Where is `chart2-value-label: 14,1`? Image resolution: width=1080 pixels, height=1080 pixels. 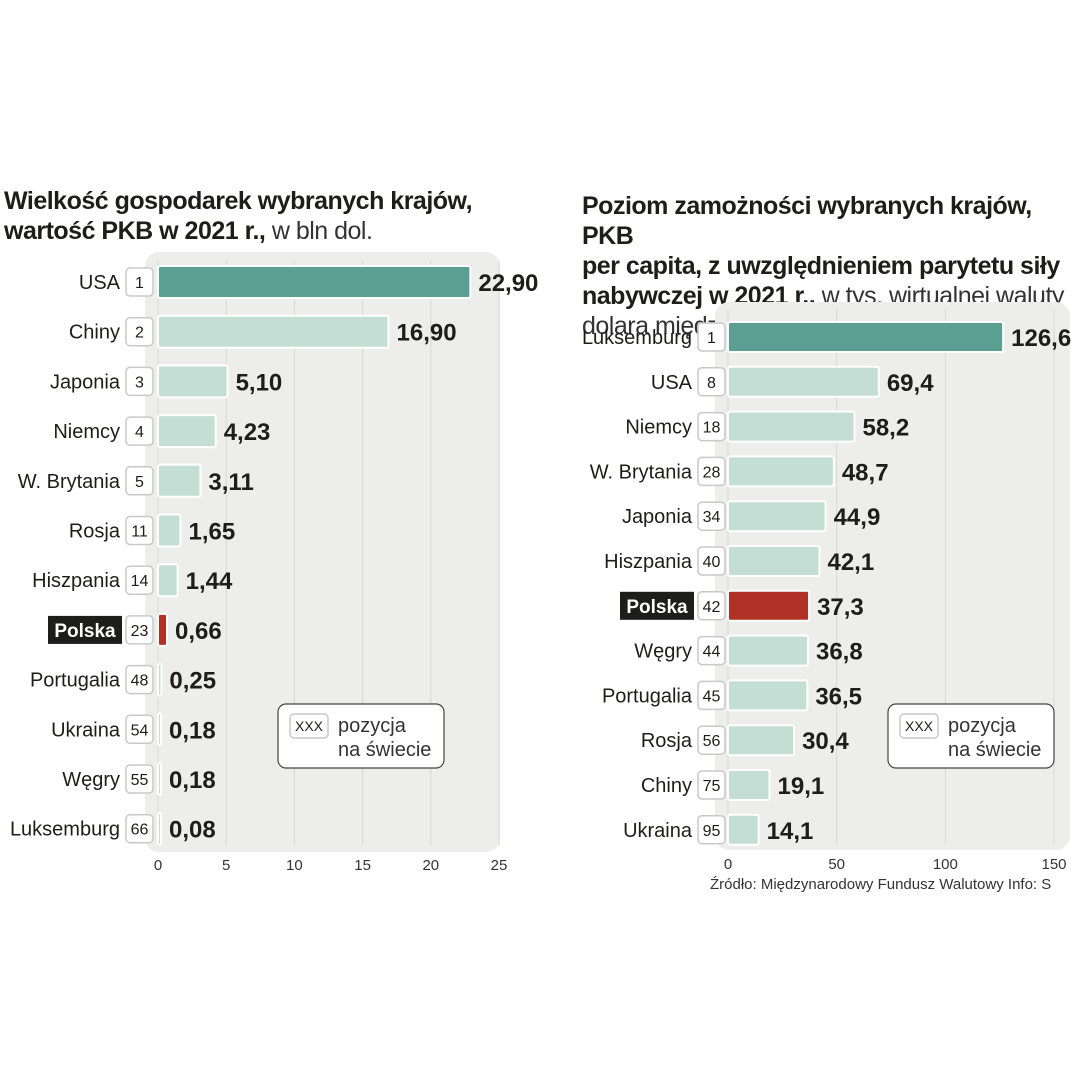
chart2-value-label: 14,1 is located at coordinates (790, 831).